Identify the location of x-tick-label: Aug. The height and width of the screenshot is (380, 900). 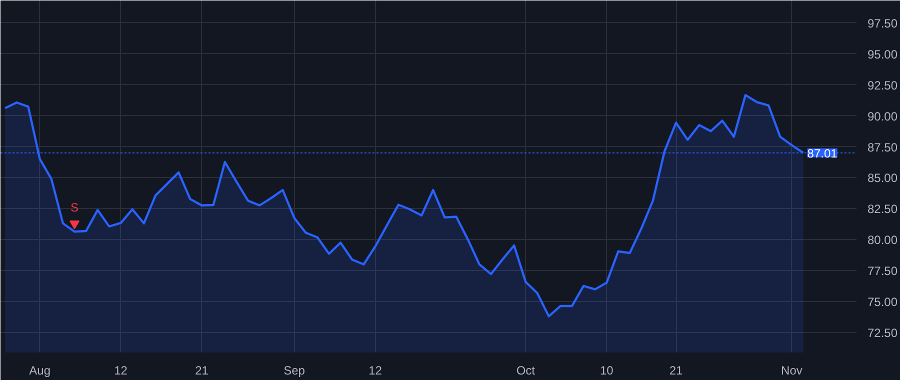
(40, 371).